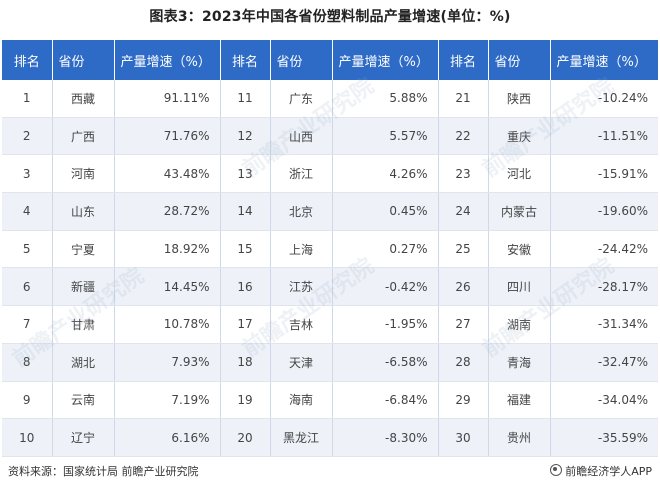 The image size is (660, 486). I want to click on table-row: 1 西藏 91.11% 11 广东 5.88% 21 陕西 -10.24%, so click(330, 99).